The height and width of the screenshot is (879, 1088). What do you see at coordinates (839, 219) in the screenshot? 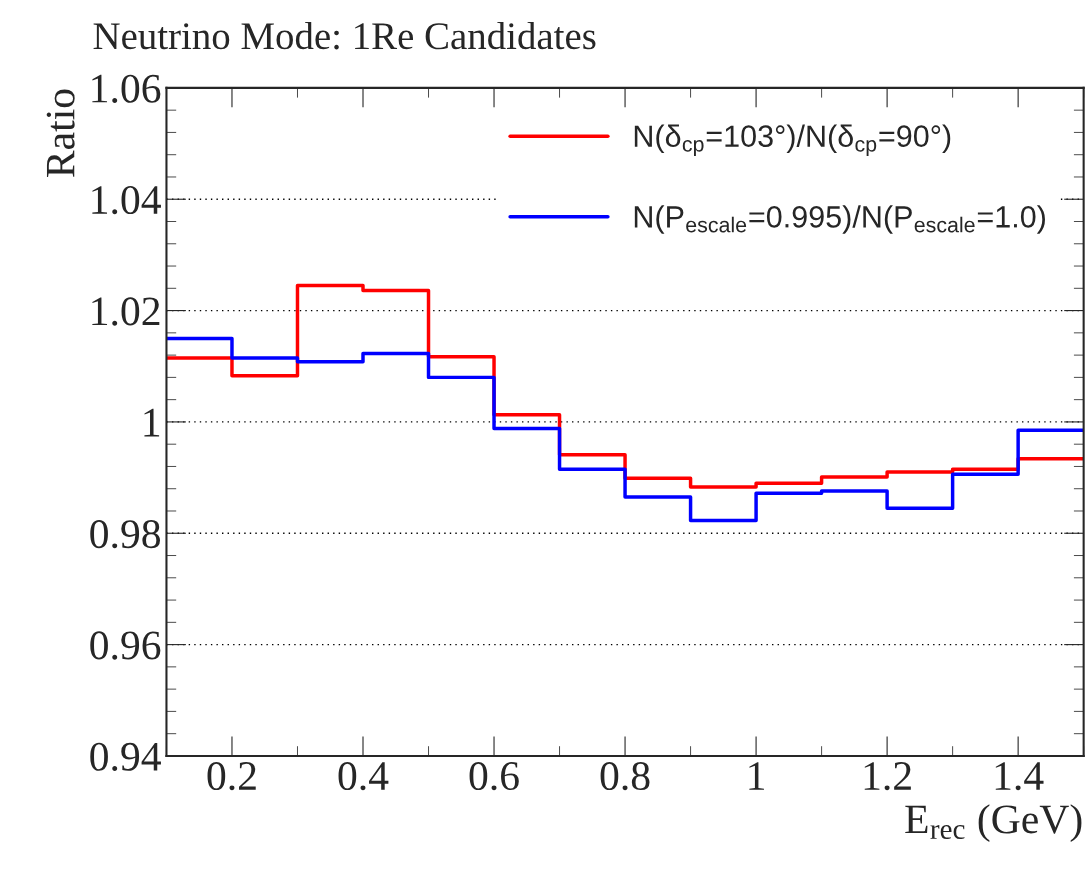
I see `legend-label: N(P$_{escale}$=0.995)/N(P$_{escale}$=1.0)` at bounding box center [839, 219].